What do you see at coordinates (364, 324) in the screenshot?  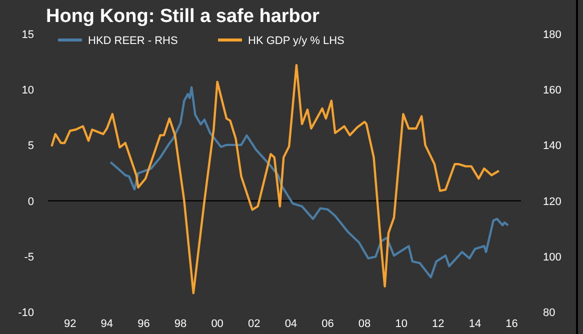 I see `x-tick-label: 08` at bounding box center [364, 324].